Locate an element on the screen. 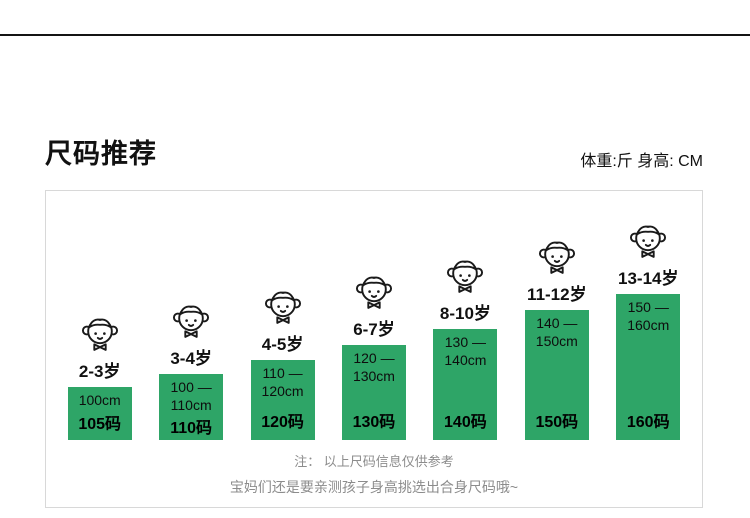 Image resolution: width=750 pixels, height=518 pixels. size-bar: 130 —140cm 140码 is located at coordinates (465, 384).